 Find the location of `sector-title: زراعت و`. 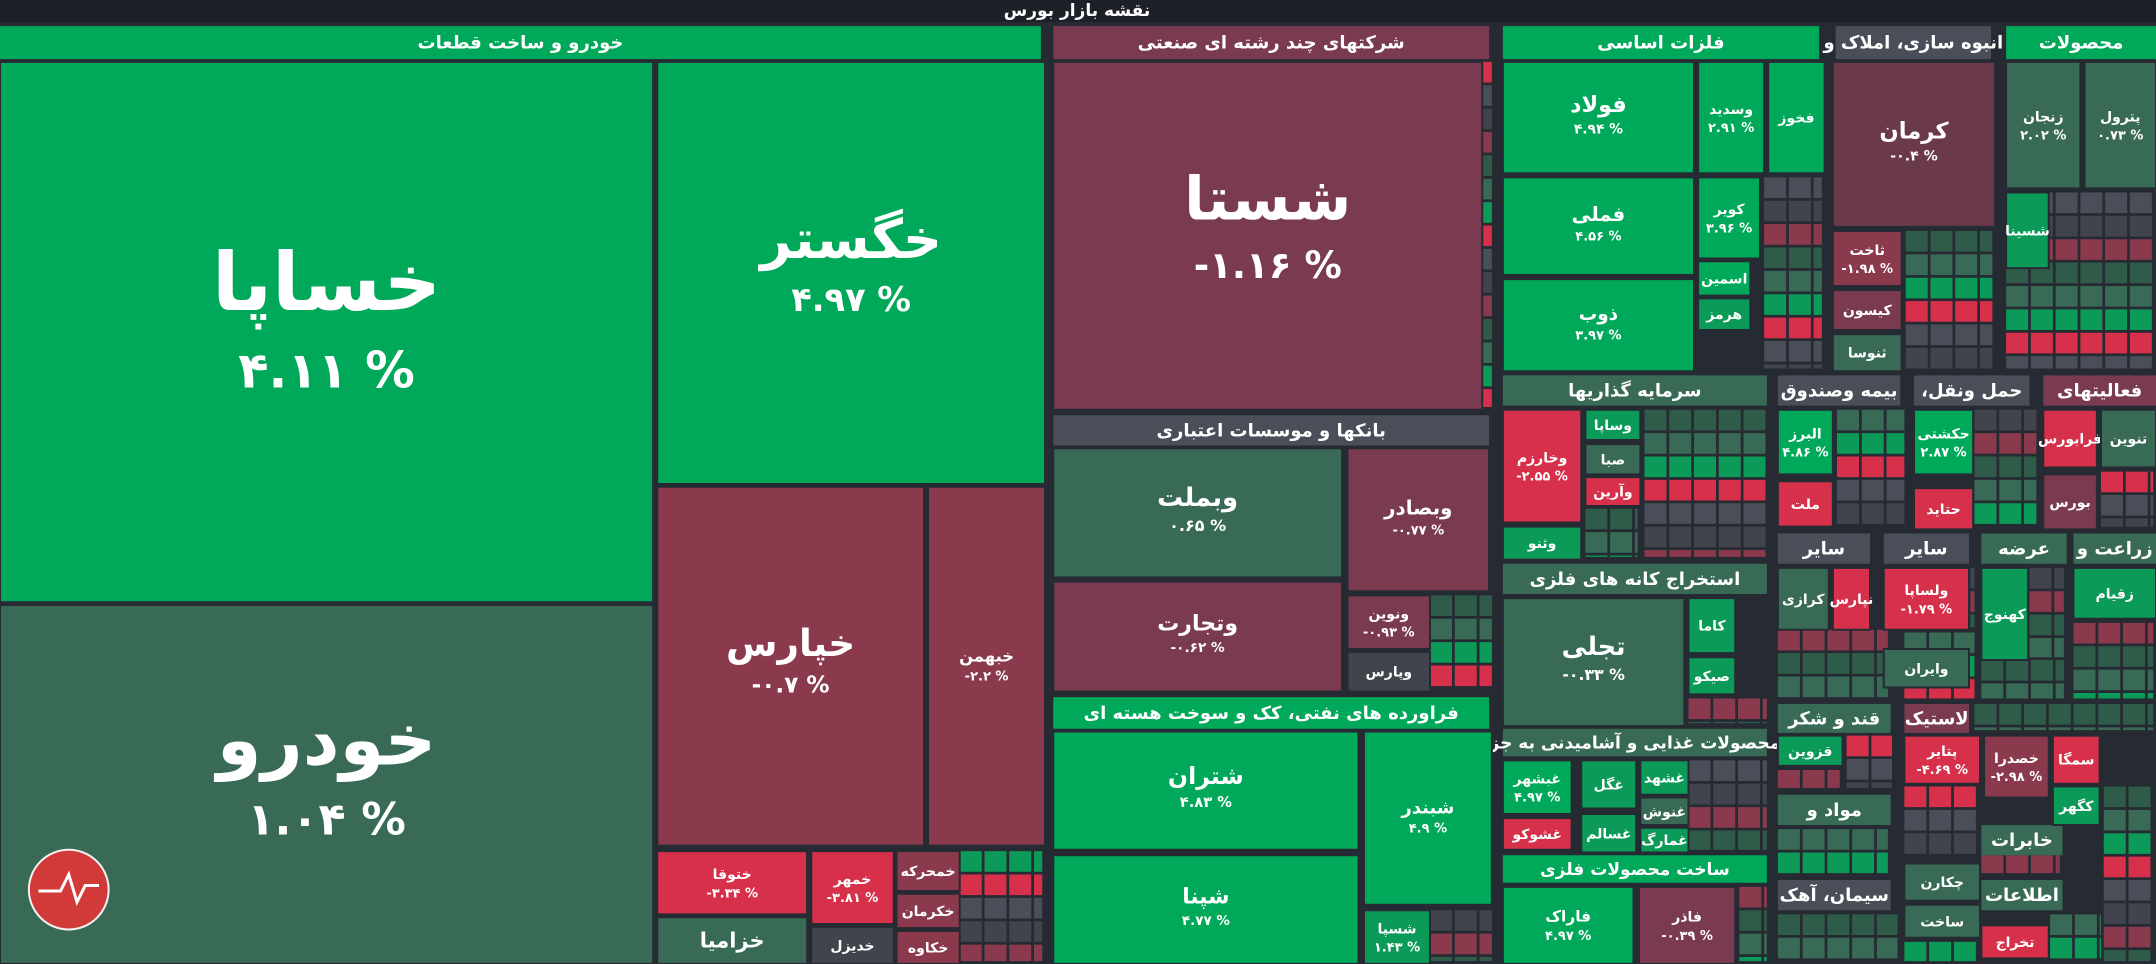

sector-title: زراعت و is located at coordinates (2114, 549).